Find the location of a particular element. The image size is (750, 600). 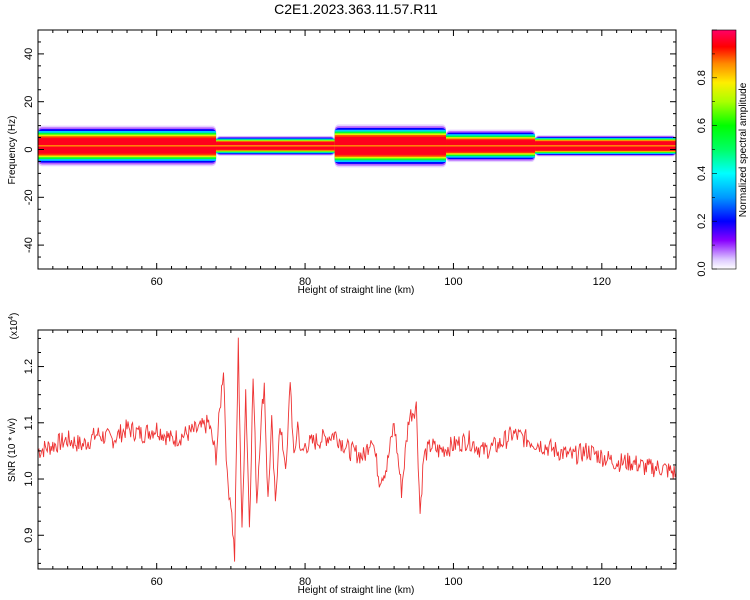

y-tick-label: 0 is located at coordinates (29, 149).